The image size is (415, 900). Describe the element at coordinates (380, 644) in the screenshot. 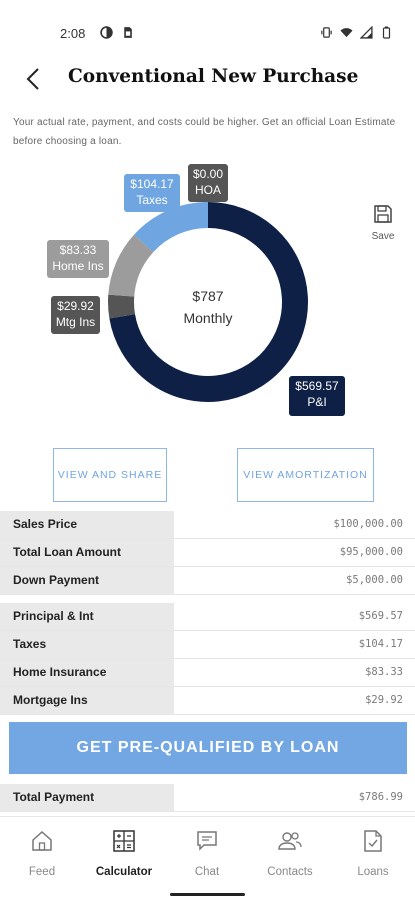

I see `row-value: $104.17` at that location.